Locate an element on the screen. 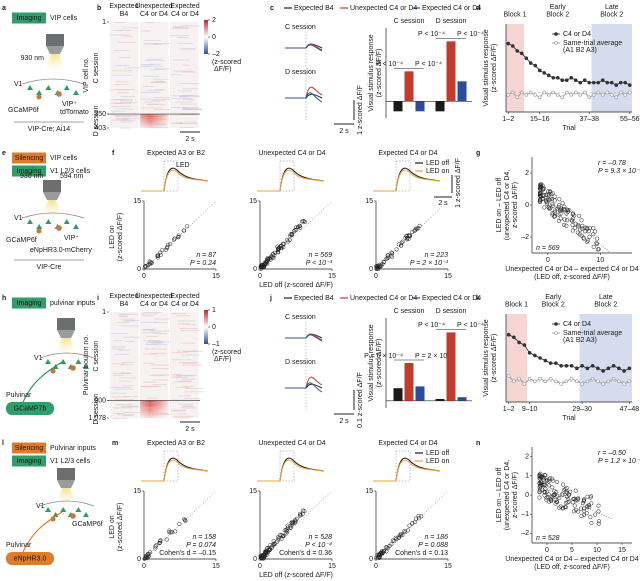 This screenshot has height=581, width=640. axis-label: (unexpected C4 or D4, is located at coordinates (507, 495).